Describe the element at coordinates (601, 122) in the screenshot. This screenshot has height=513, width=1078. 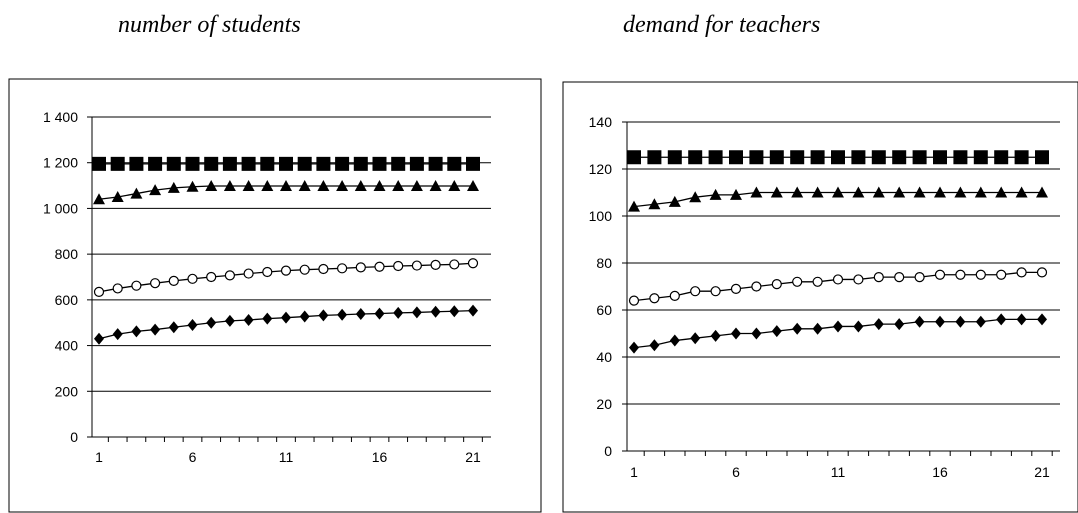
I see `y-tick-label: 140` at that location.